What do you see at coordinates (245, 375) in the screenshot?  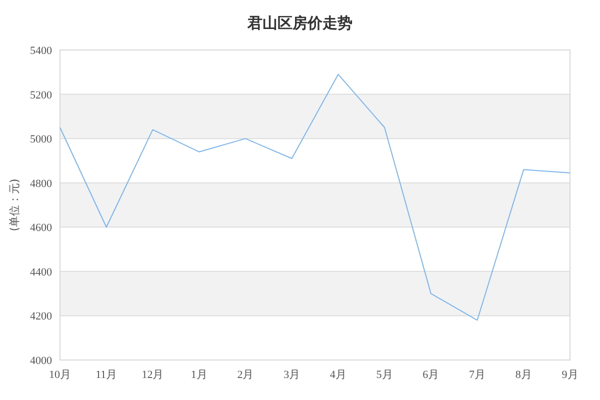 I see `x-tick-label: 2月` at bounding box center [245, 375].